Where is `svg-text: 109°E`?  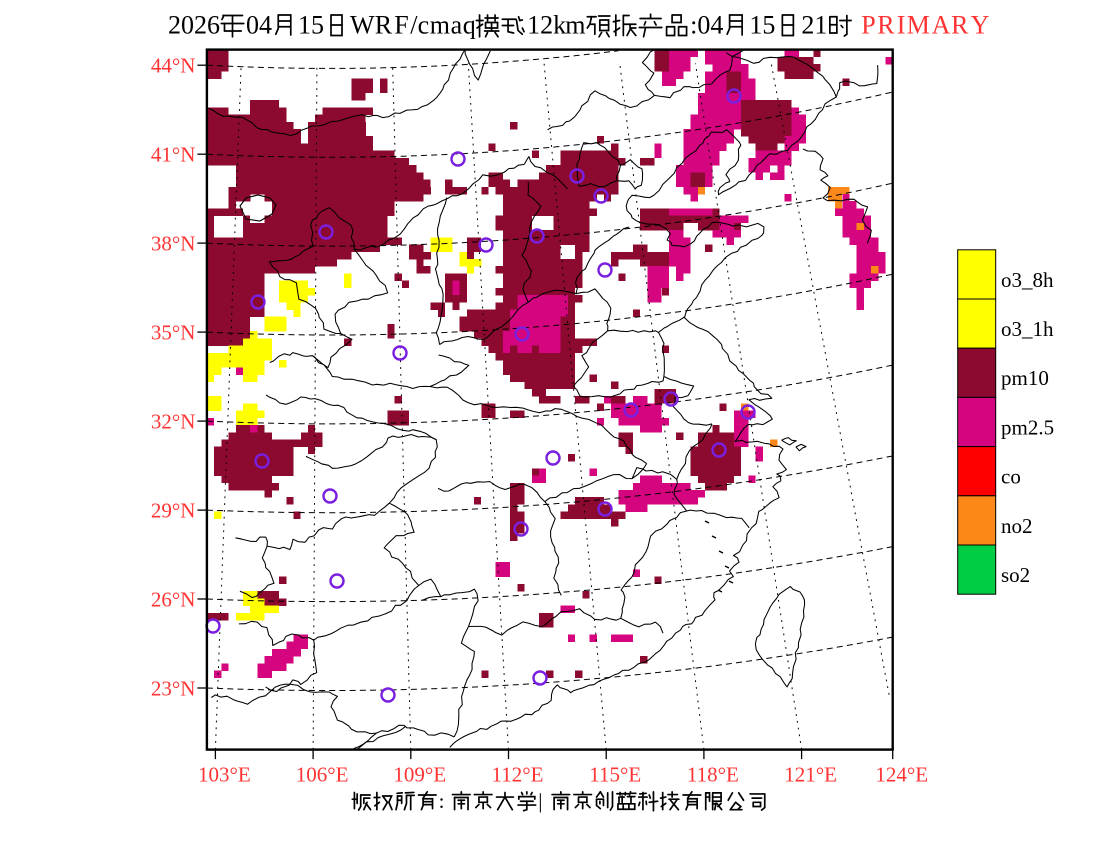
svg-text: 109°E is located at coordinates (419, 775).